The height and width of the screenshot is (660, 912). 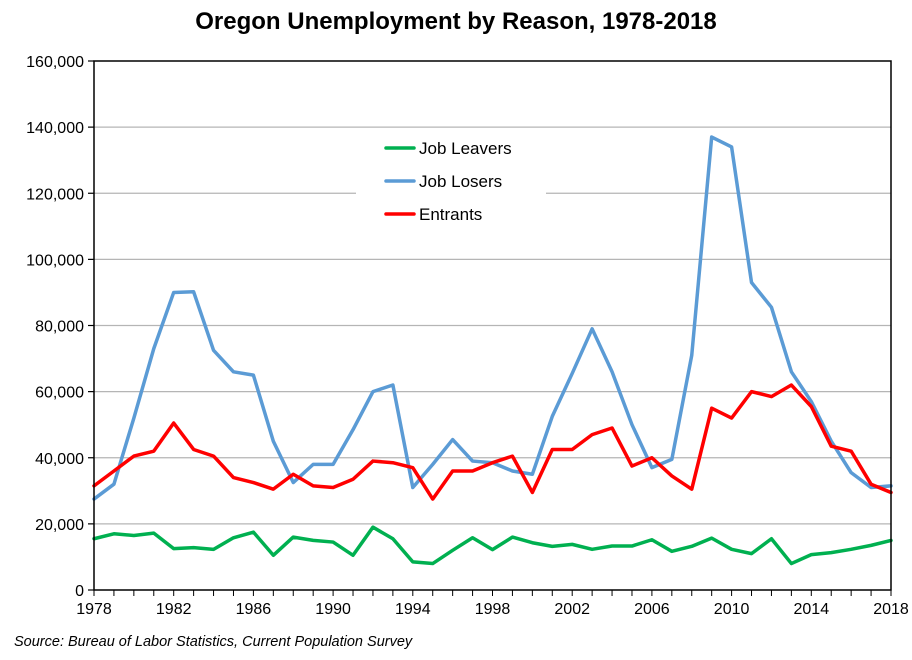 What do you see at coordinates (59, 393) in the screenshot?
I see `y-tick-label: 60,000` at bounding box center [59, 393].